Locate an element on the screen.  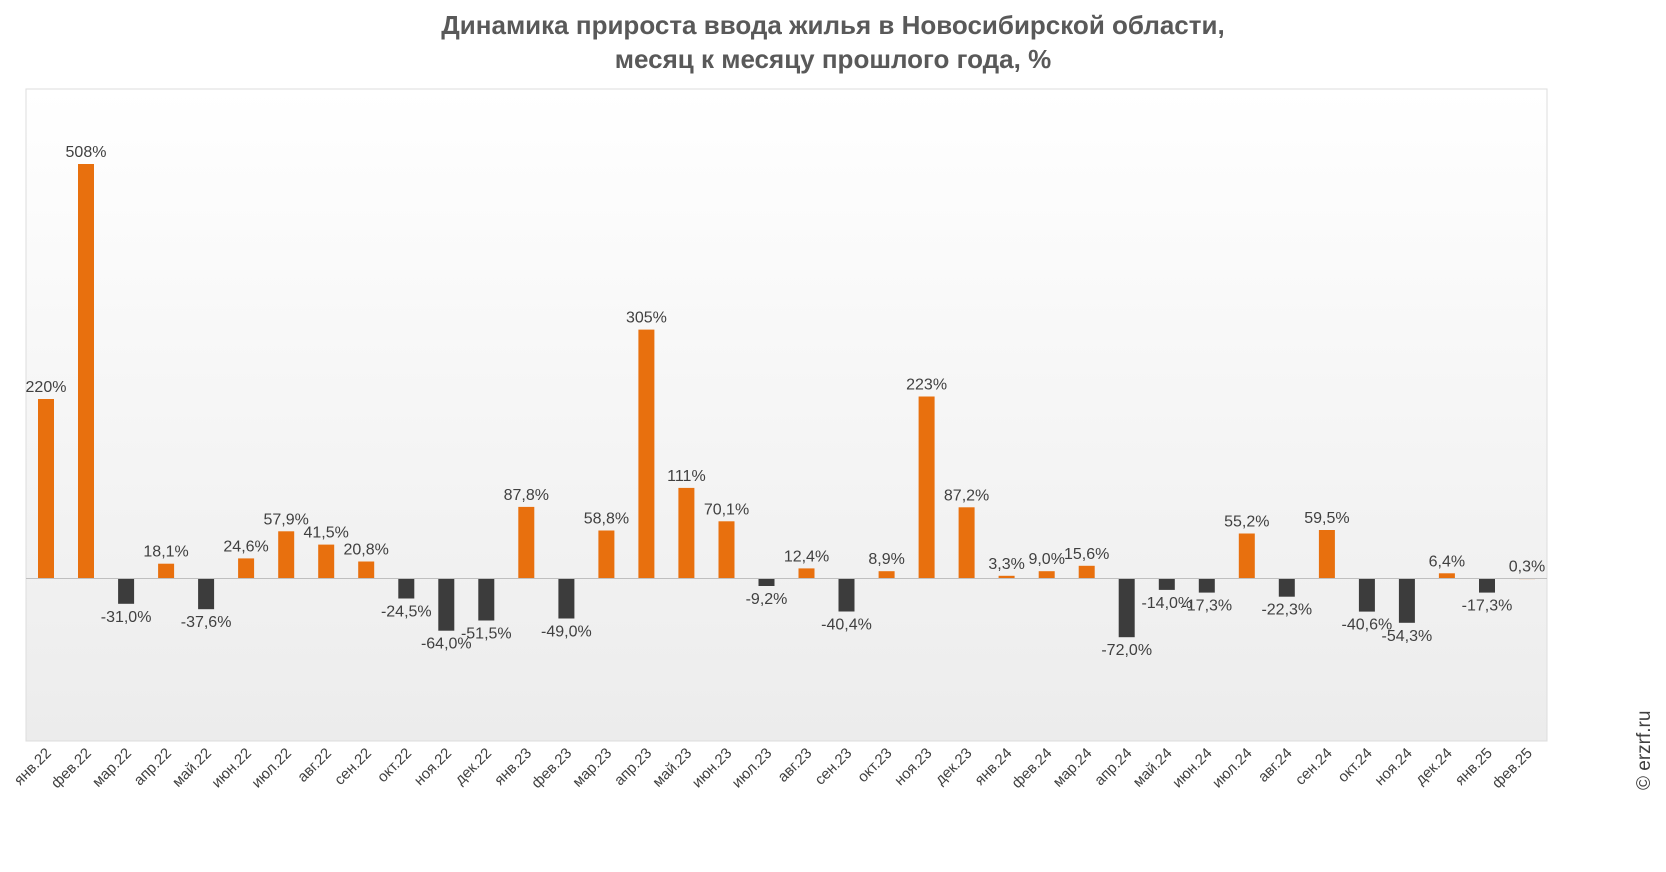
data-label-0: 220% is located at coordinates (46, 387).